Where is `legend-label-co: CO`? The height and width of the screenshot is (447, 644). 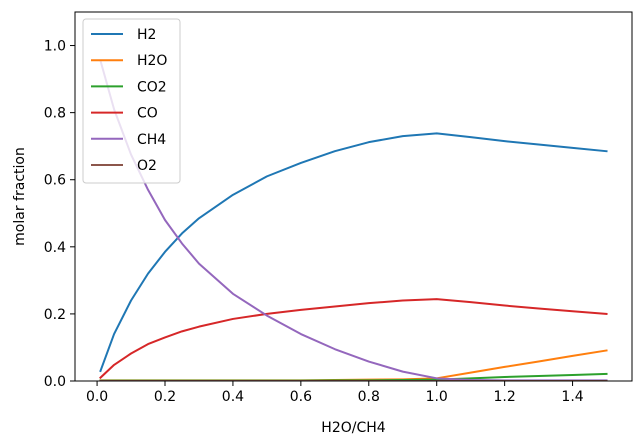
legend-label-co: CO is located at coordinates (147, 114).